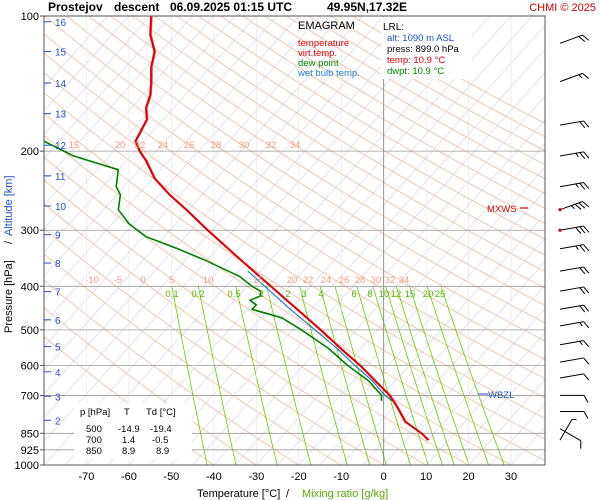 The width and height of the screenshot is (600, 500). Describe the element at coordinates (30, 152) in the screenshot. I see `p-tick-label: 200` at that location.